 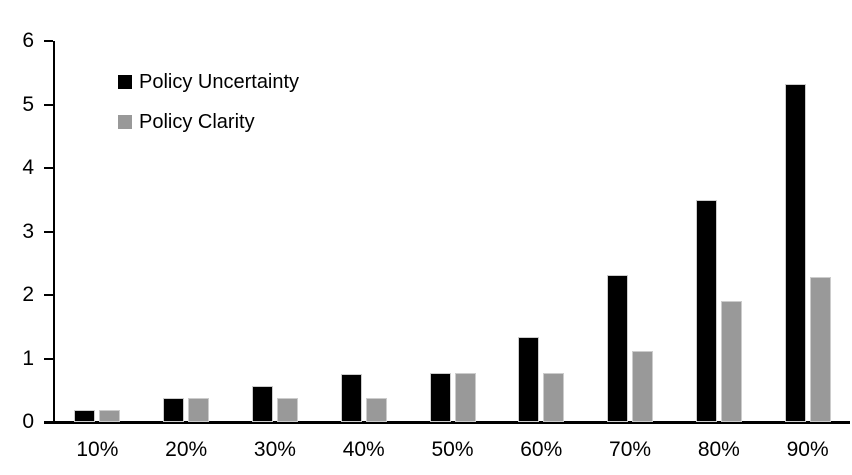 What do you see at coordinates (363, 449) in the screenshot?
I see `x-axis-category-label: 40%` at bounding box center [363, 449].